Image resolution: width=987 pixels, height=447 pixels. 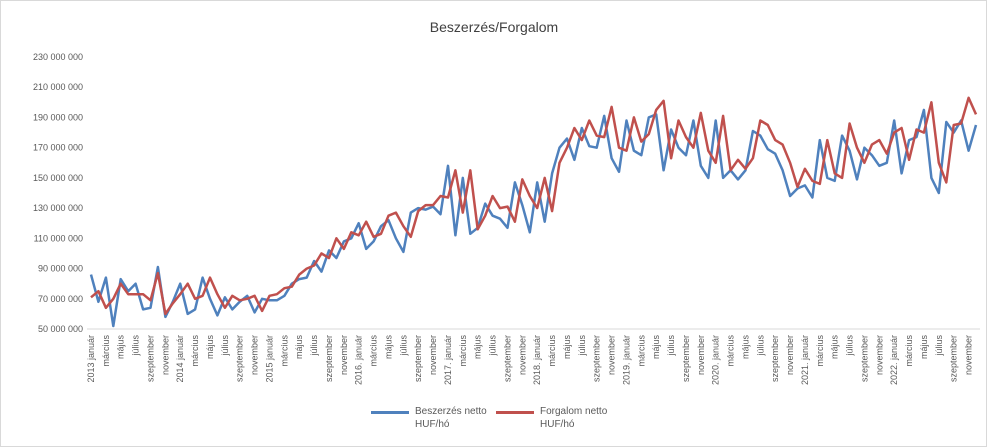 I want to click on chart-title: Beszerzés/Forgalom, so click(x=494, y=27).